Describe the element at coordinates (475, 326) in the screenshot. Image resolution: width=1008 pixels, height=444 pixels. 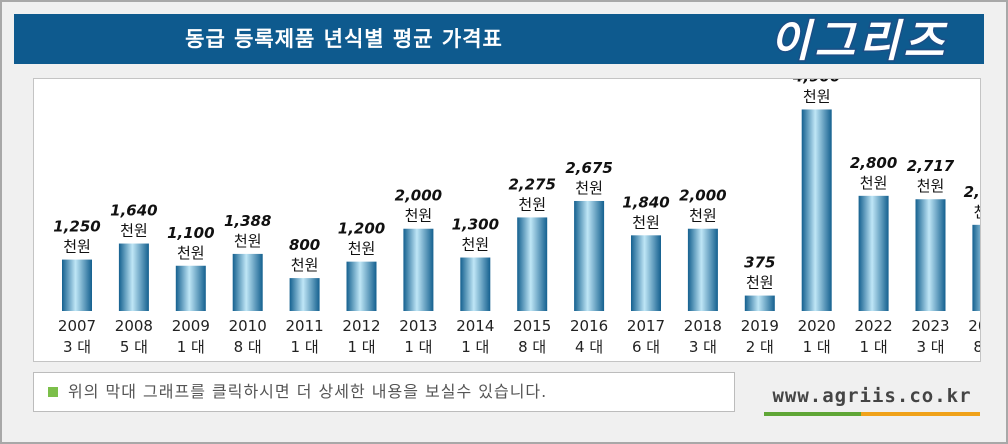
I see `x-tick-label: 2014` at that location.